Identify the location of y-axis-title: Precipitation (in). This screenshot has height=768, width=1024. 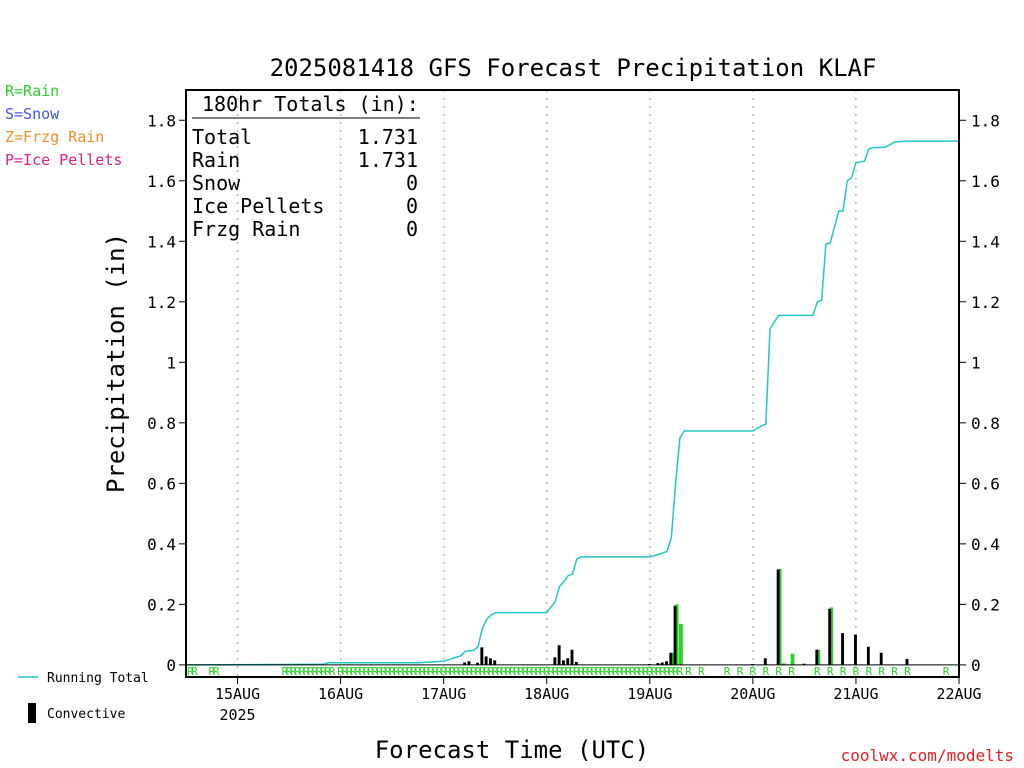
(116, 363).